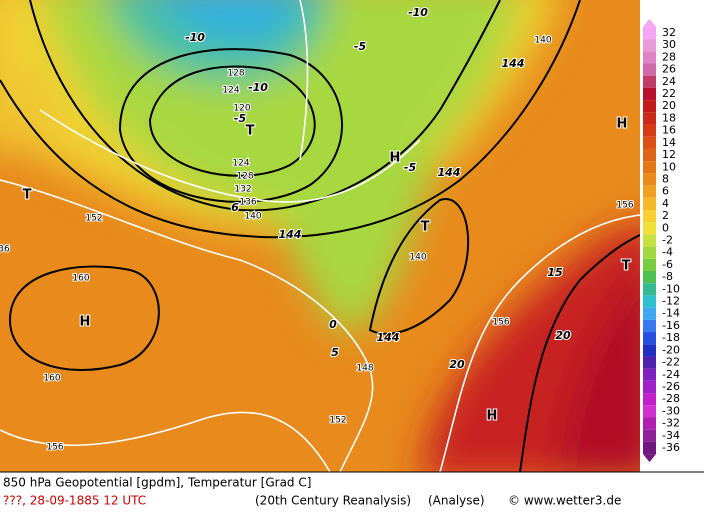  Describe the element at coordinates (671, 423) in the screenshot. I see `color-level-label: -32` at that location.